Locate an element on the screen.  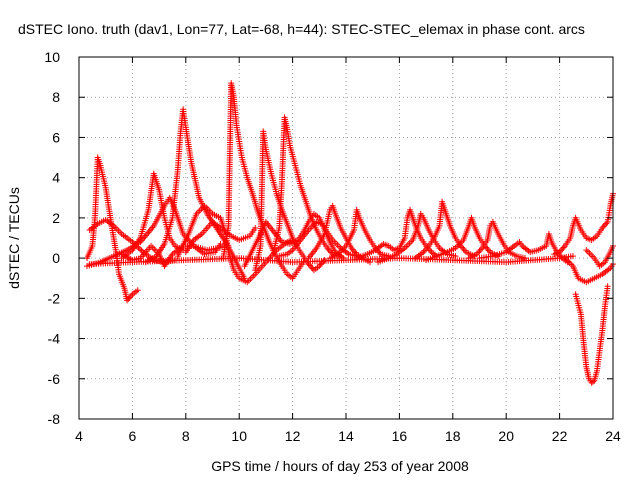
y-tick-label: -2 is located at coordinates (54, 298).